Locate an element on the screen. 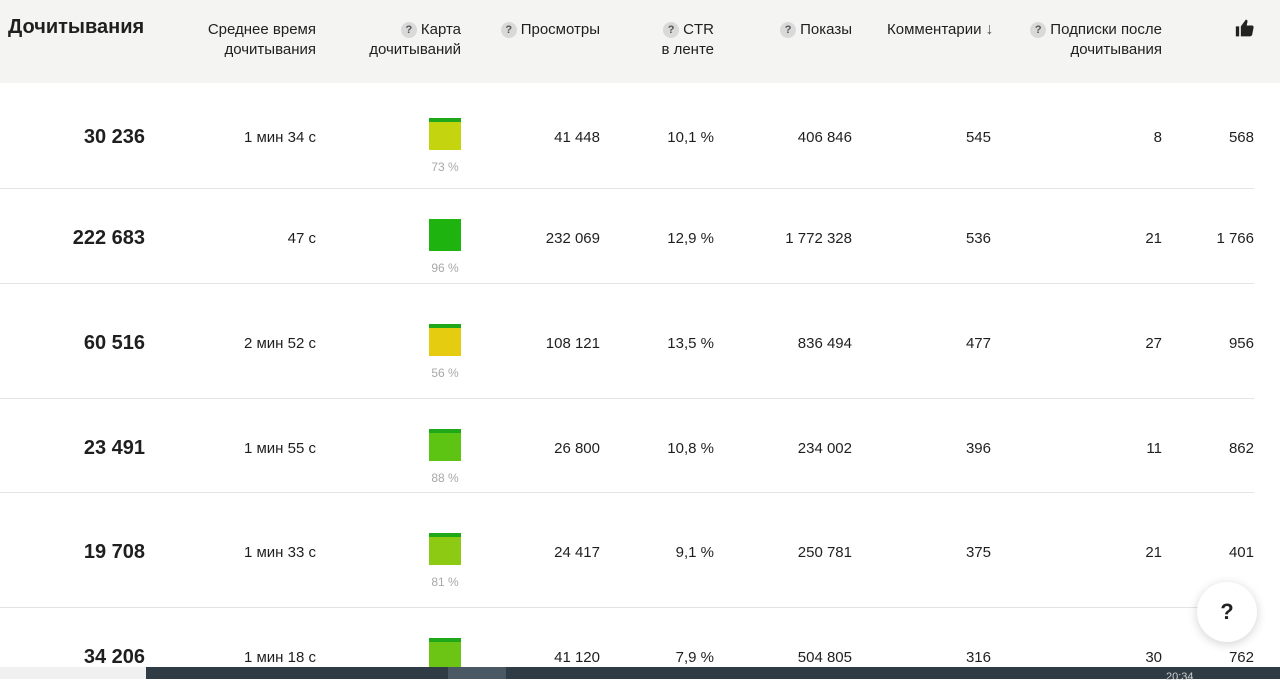  header-label-line: Подписки после is located at coordinates (1106, 29).